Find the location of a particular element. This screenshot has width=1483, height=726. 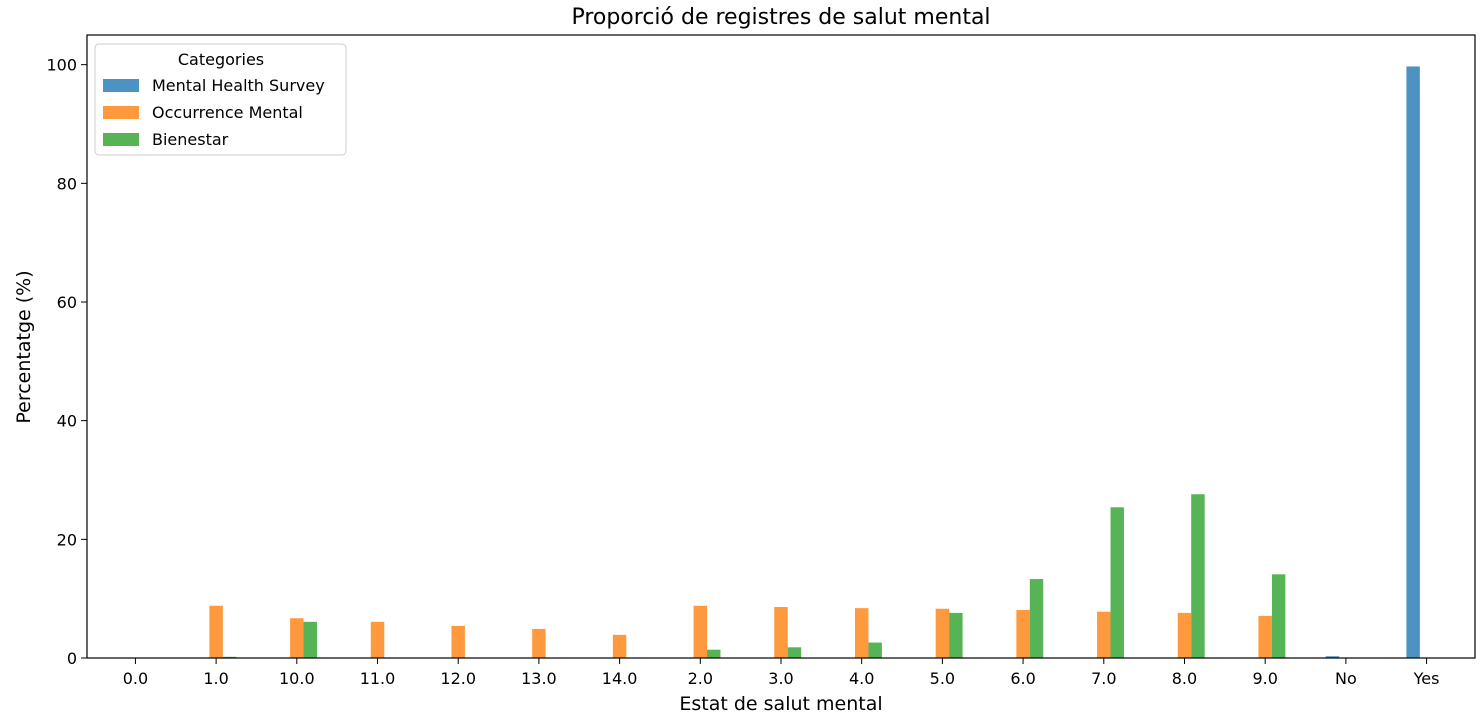

bar-occurrence-mental-4.0 is located at coordinates (861, 633).